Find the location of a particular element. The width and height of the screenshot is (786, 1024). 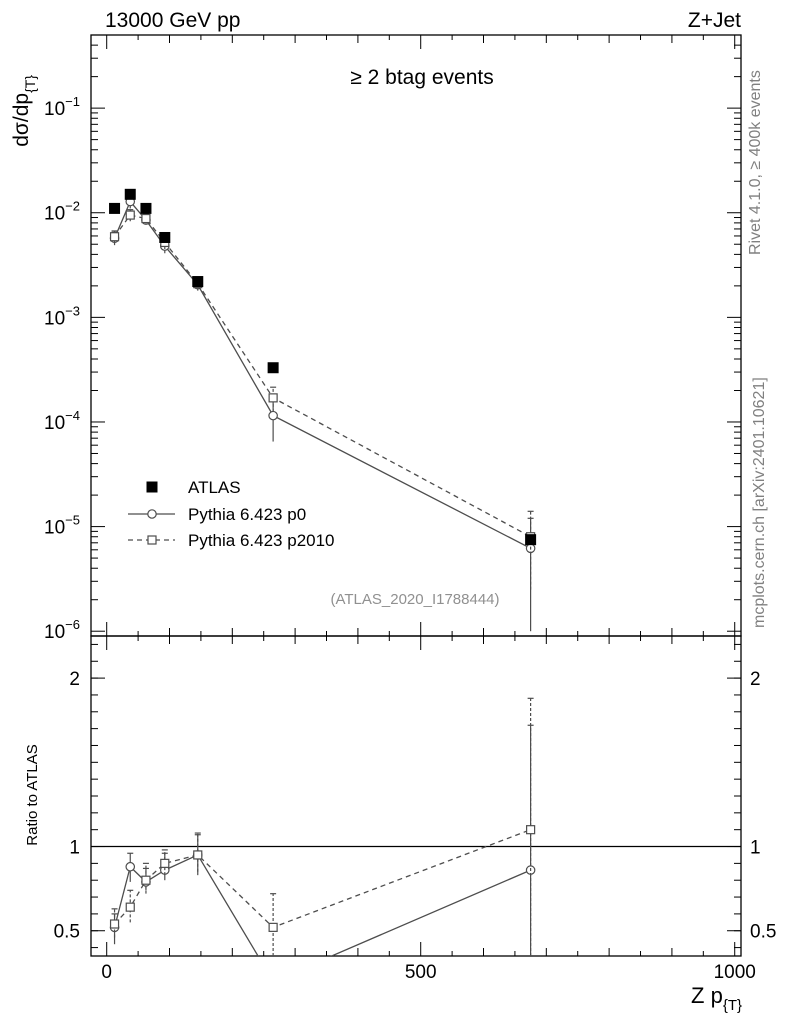

main-ytick-label: 10⁻¹ is located at coordinates (62, 107).